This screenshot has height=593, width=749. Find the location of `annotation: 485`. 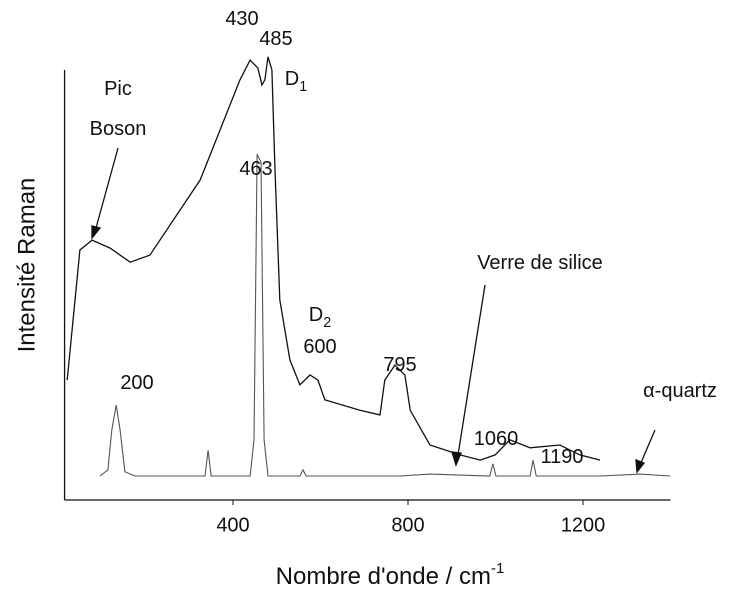

annotation: 485 is located at coordinates (275, 39).